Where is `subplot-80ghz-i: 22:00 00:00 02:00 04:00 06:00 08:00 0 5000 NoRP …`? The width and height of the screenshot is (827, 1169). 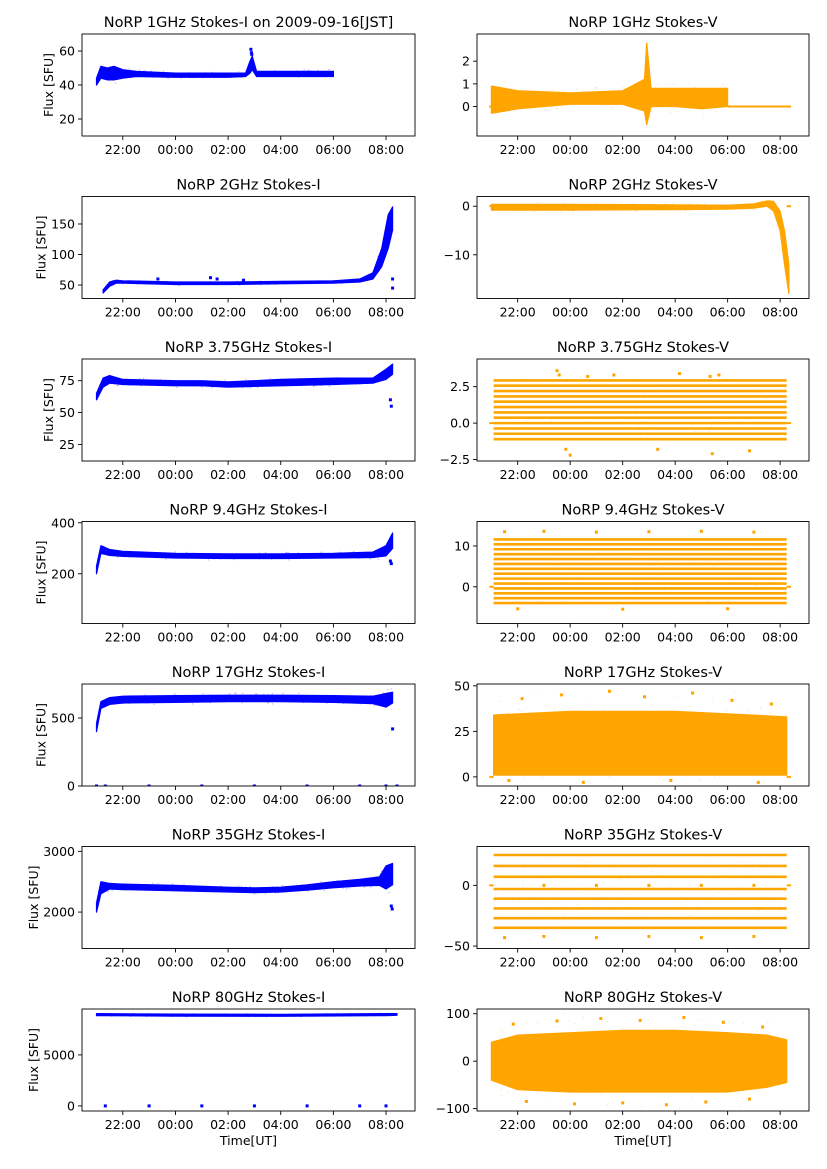 subplot-80ghz-i: 22:00 00:00 02:00 04:00 06:00 08:00 0 5000 NoRP … is located at coordinates (221, 1069).